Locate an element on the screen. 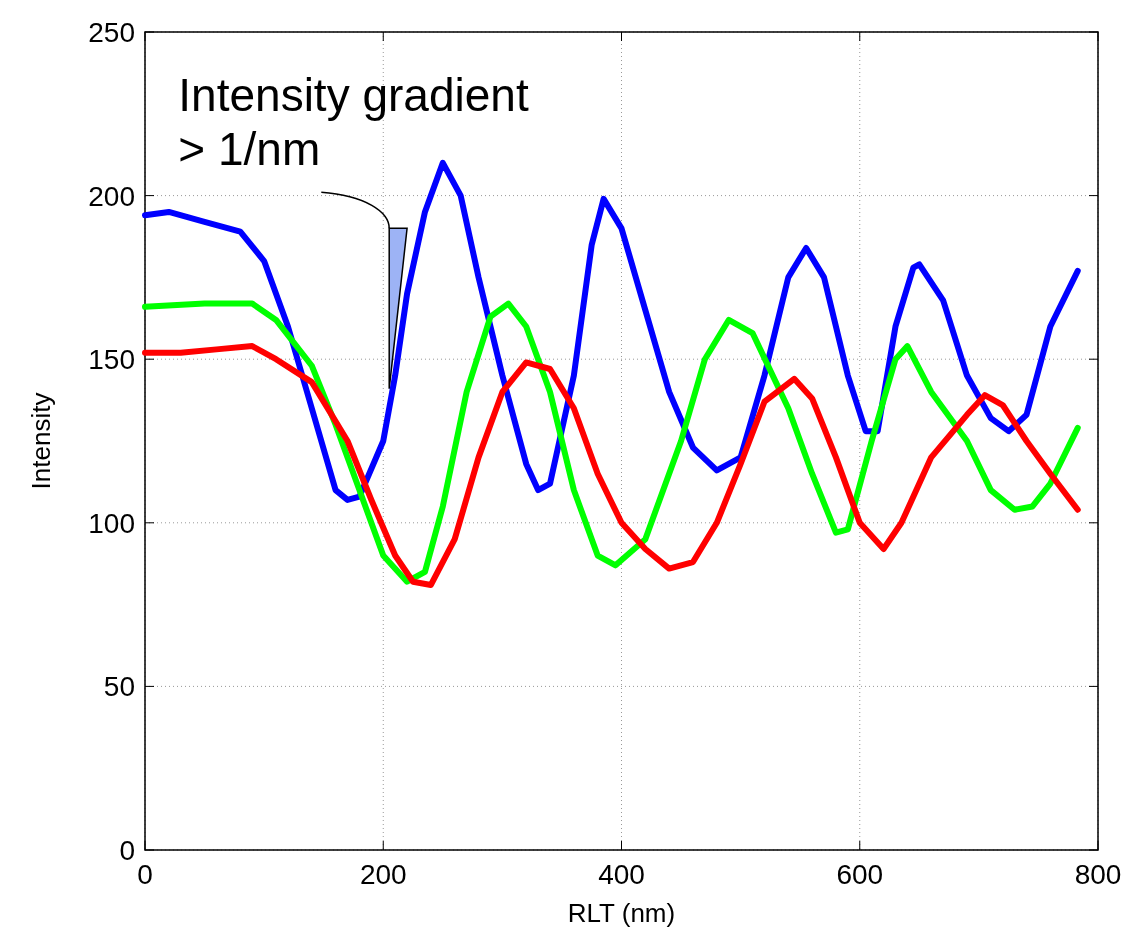 This screenshot has height=940, width=1132. y-tick-label: 100 is located at coordinates (111, 523).